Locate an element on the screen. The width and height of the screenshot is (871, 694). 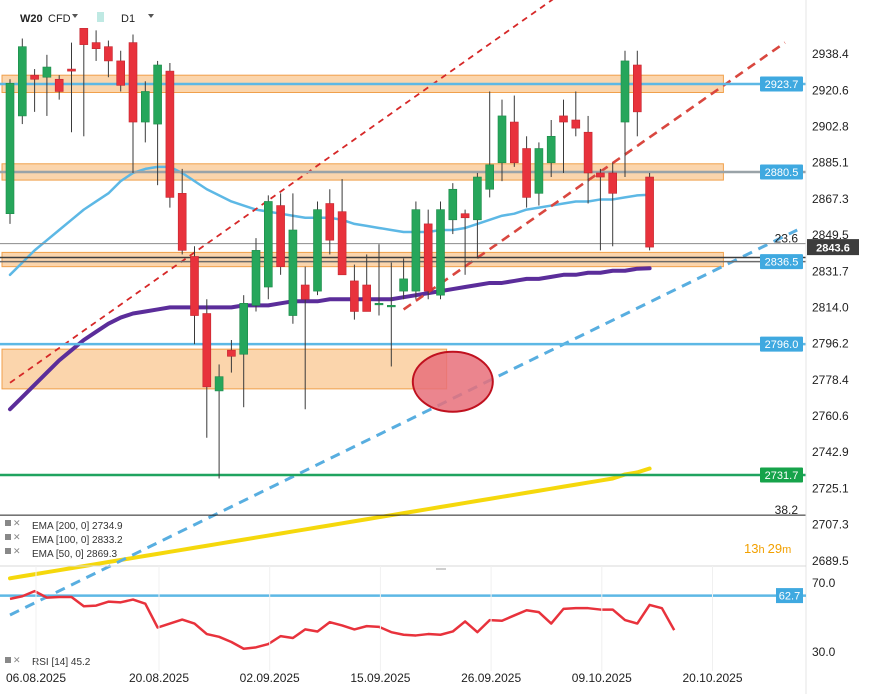
timeframe-label: D1 is located at coordinates (128, 19).